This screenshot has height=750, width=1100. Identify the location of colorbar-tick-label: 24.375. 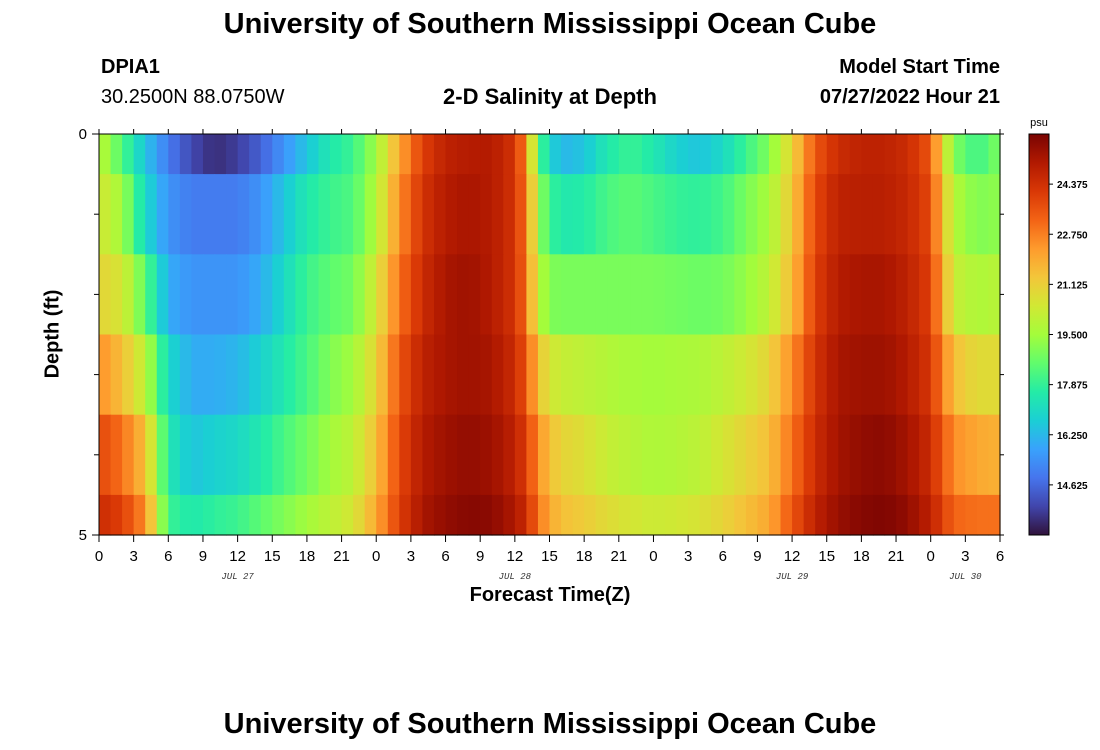
(1072, 185).